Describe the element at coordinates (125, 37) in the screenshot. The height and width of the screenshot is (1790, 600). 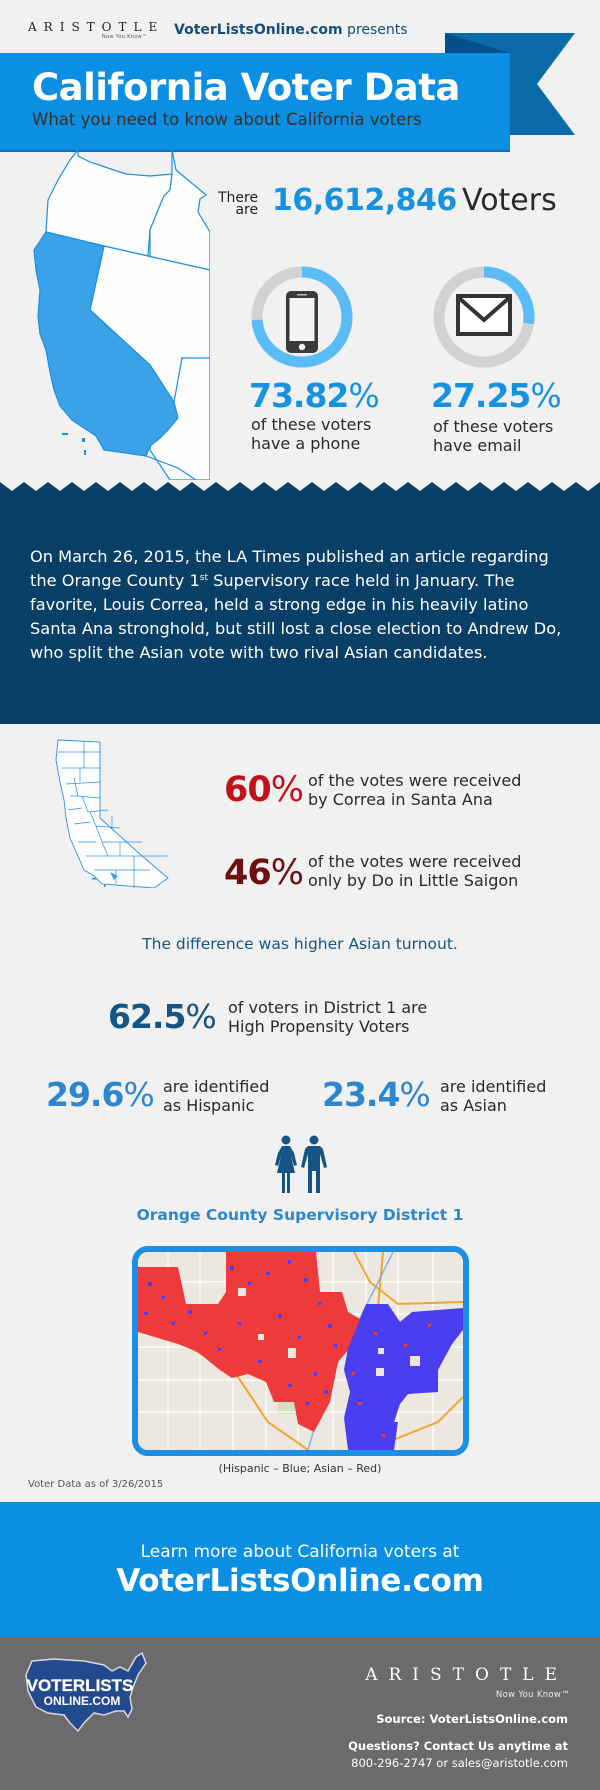
I see `aristotle-tagline: Now You Know™` at that location.